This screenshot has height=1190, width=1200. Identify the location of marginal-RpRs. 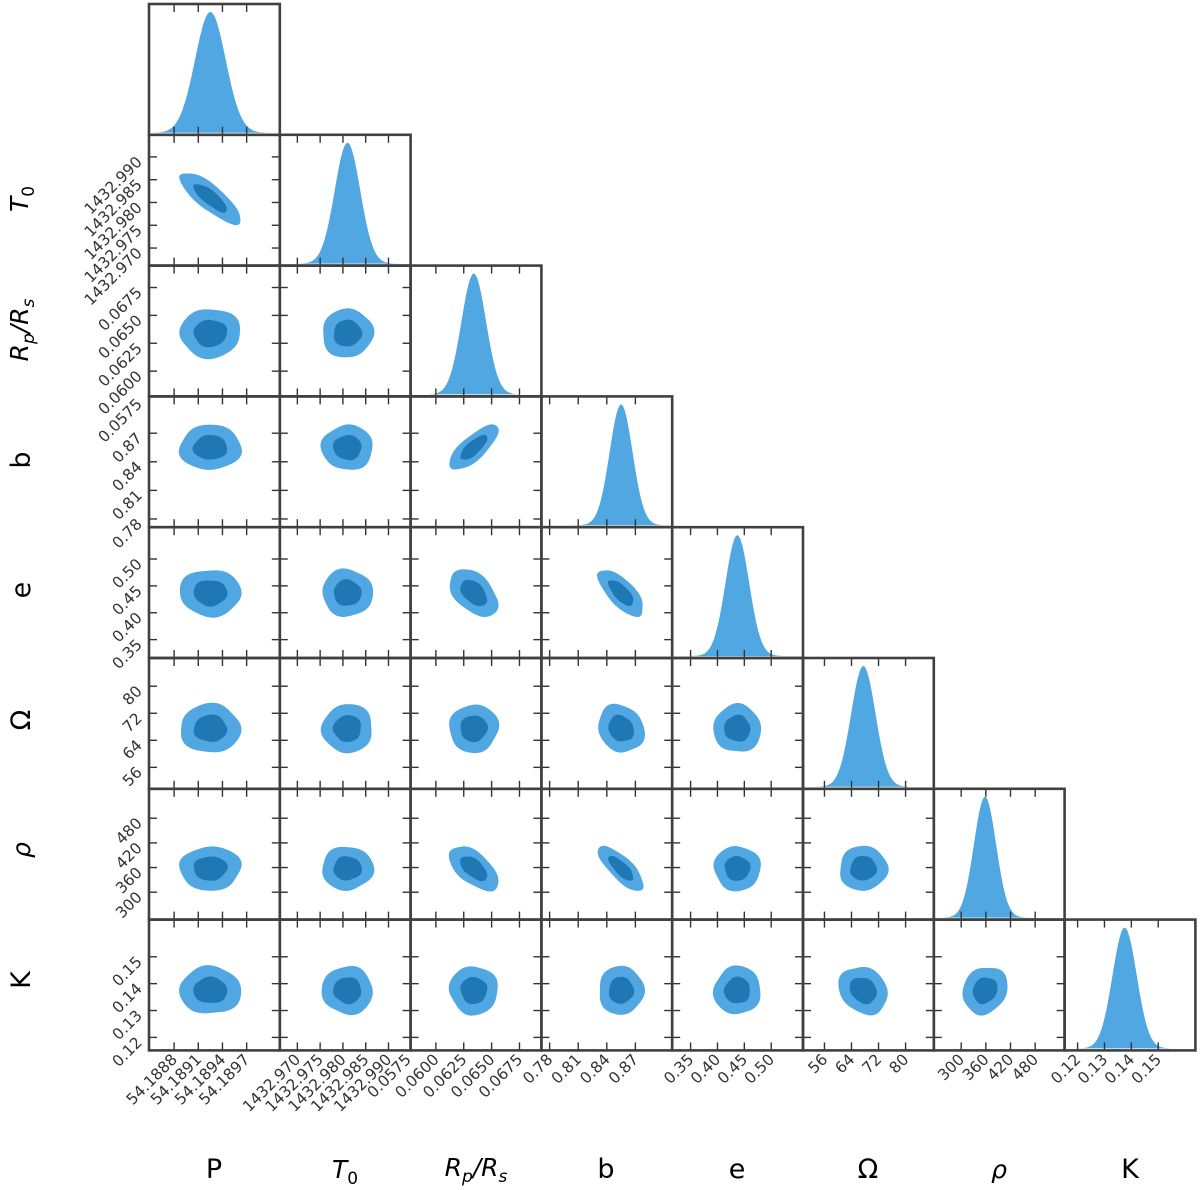
(476, 334).